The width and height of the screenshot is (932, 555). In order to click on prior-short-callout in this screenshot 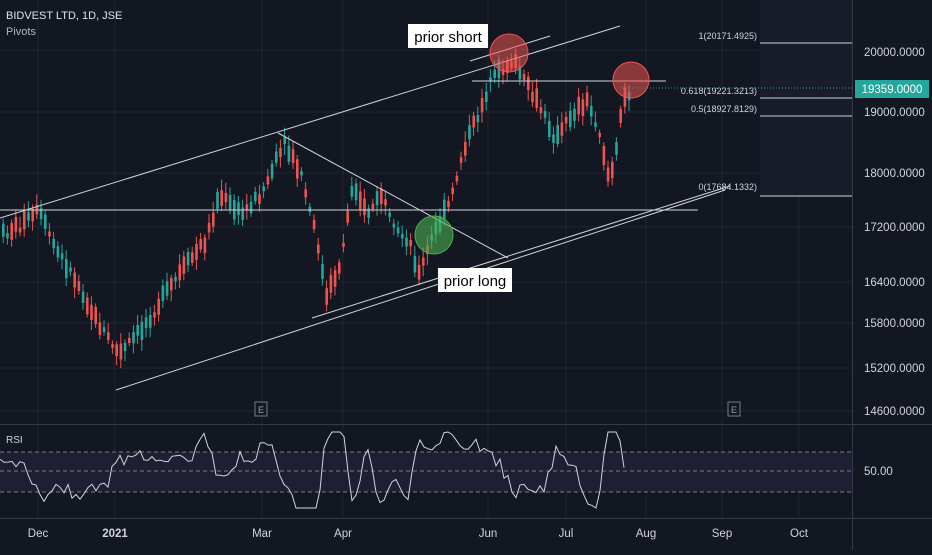, I will do `click(448, 36)`.